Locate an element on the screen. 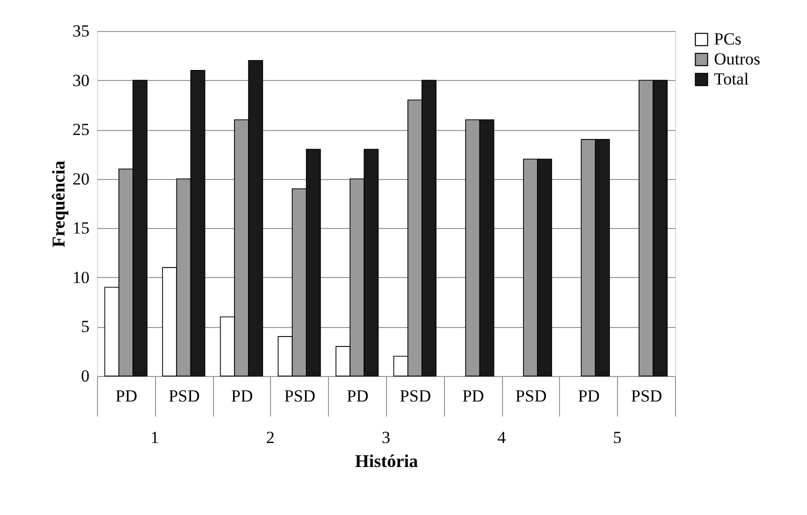  text: 3 is located at coordinates (386, 437).